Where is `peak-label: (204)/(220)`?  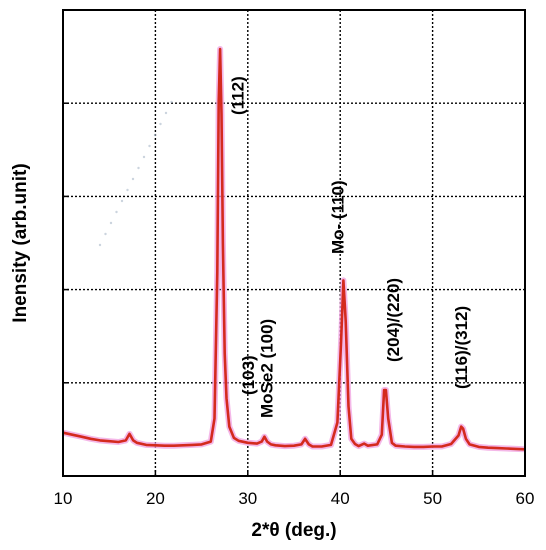
peak-label: (204)/(220) is located at coordinates (393, 320).